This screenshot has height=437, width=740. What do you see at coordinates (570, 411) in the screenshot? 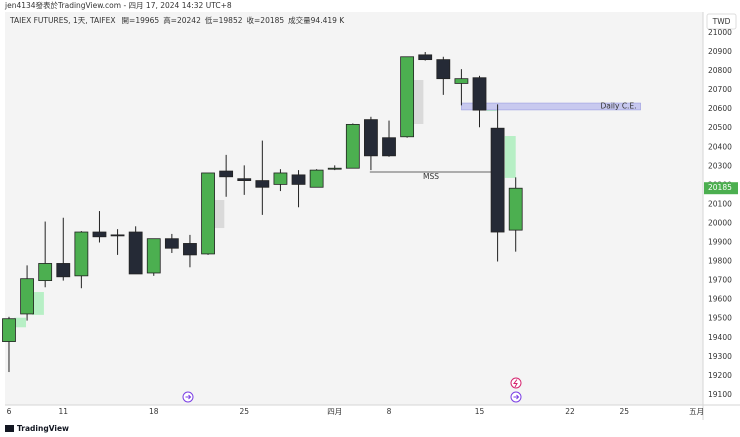
I see `x-tick-label: 22` at bounding box center [570, 411].